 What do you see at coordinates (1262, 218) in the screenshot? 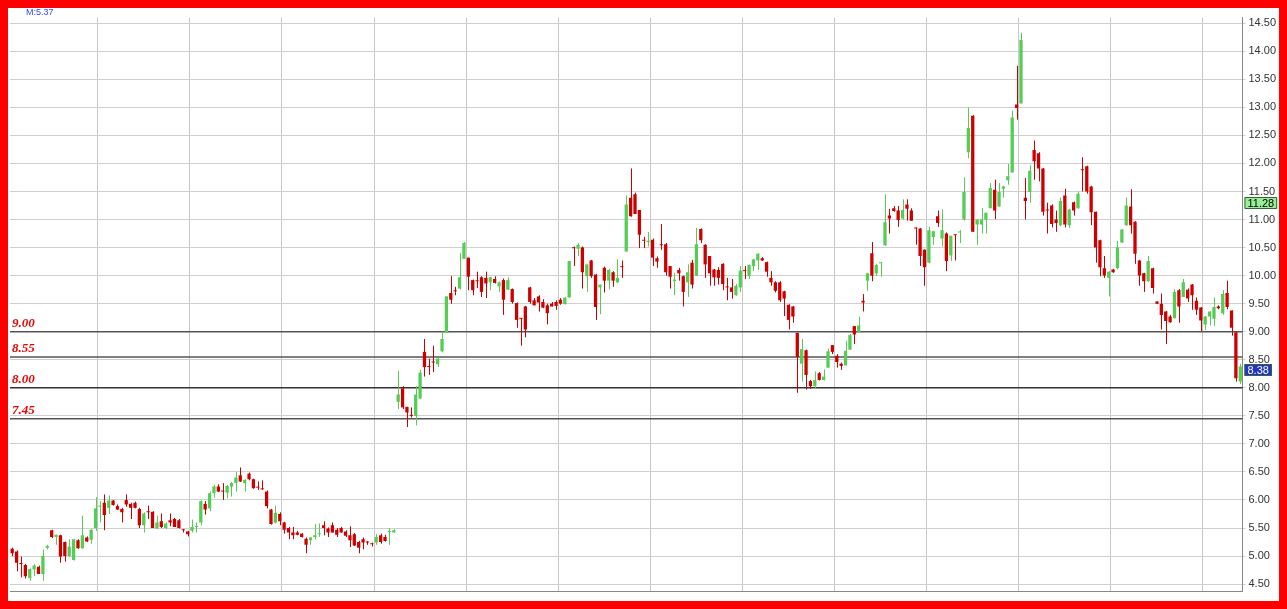
I see `y-tick-label: 11.00` at bounding box center [1262, 218].